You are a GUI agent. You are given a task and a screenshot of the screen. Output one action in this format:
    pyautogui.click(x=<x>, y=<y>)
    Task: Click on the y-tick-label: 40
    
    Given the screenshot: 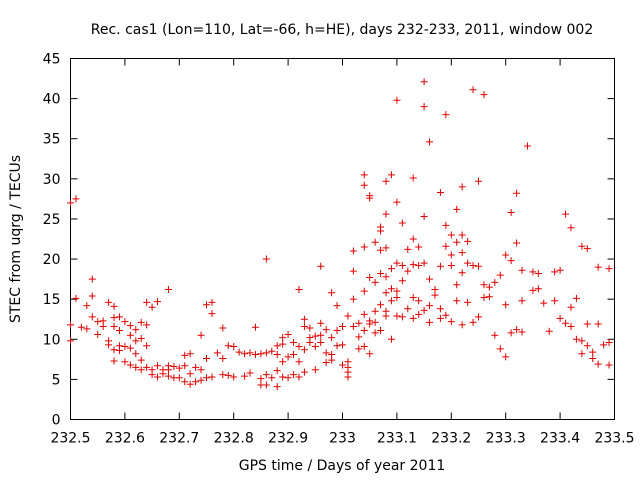 What is the action you would take?
    pyautogui.click(x=52, y=100)
    